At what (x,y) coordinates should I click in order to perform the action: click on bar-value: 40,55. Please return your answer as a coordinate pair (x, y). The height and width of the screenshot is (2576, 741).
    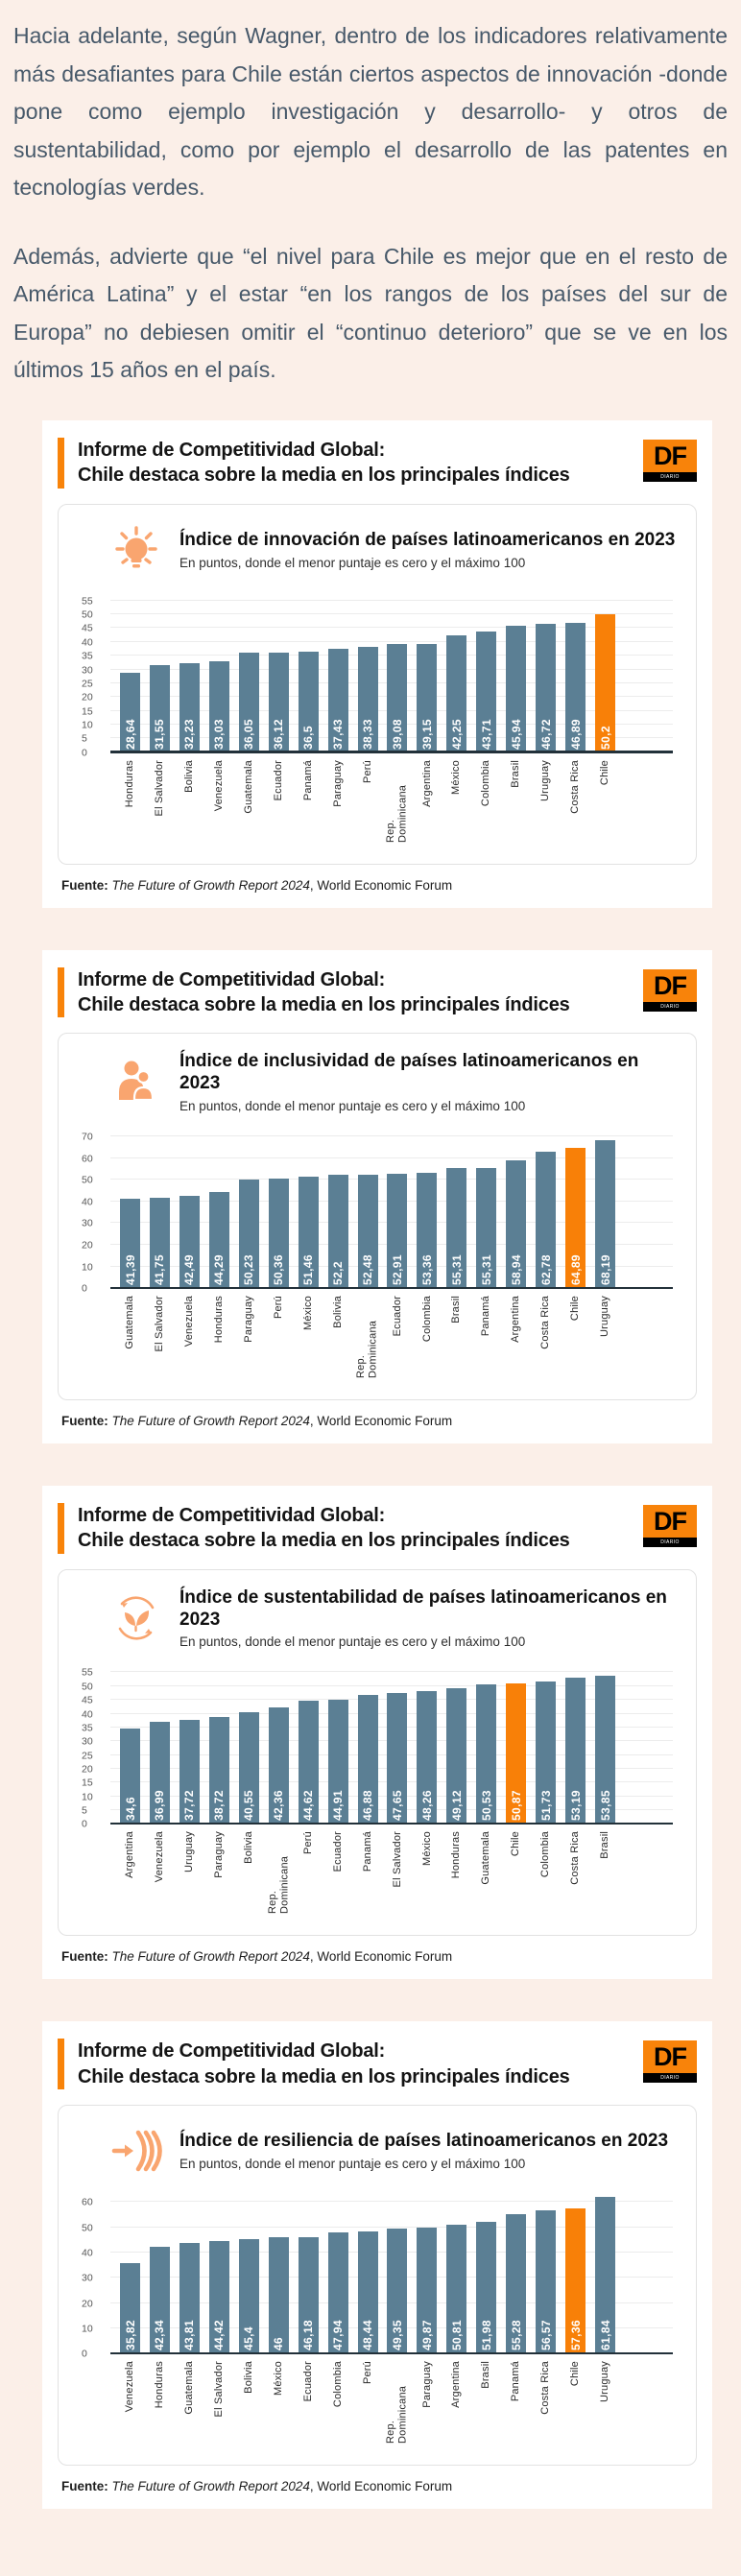
    Looking at the image, I should click on (249, 1806).